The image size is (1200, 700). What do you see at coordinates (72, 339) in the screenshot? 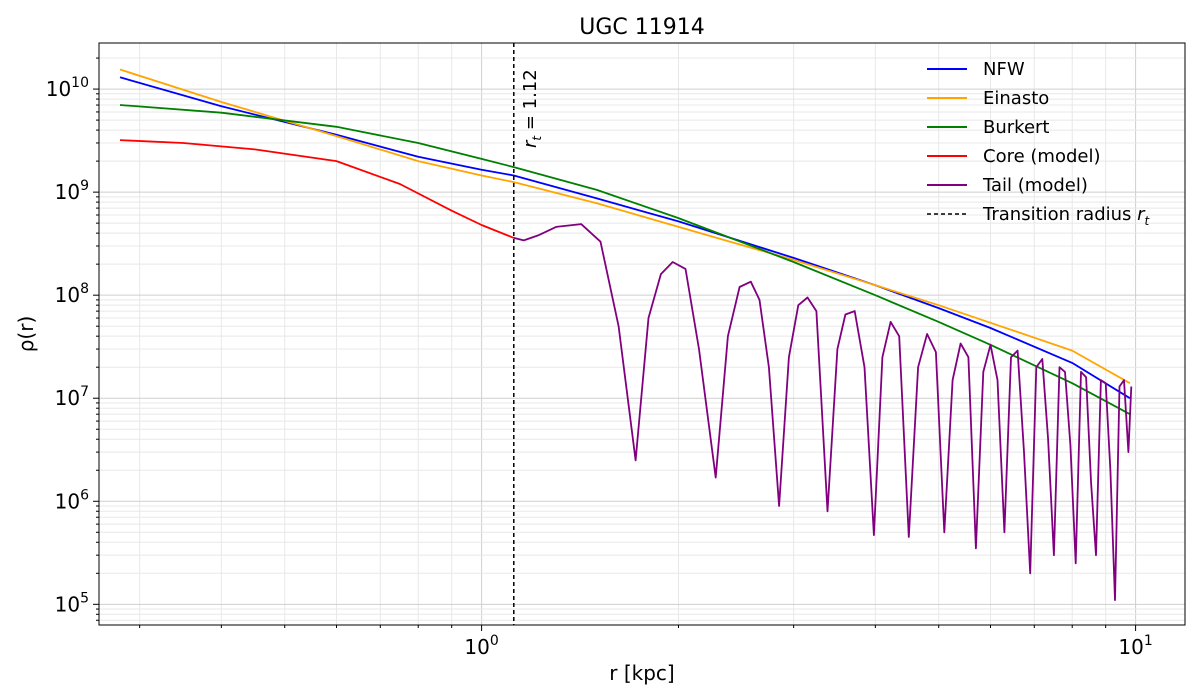
I see `y-axis: 10⁵ 10⁶ 10⁷ 10⁸ 10⁹ 10¹⁰` at bounding box center [72, 339].